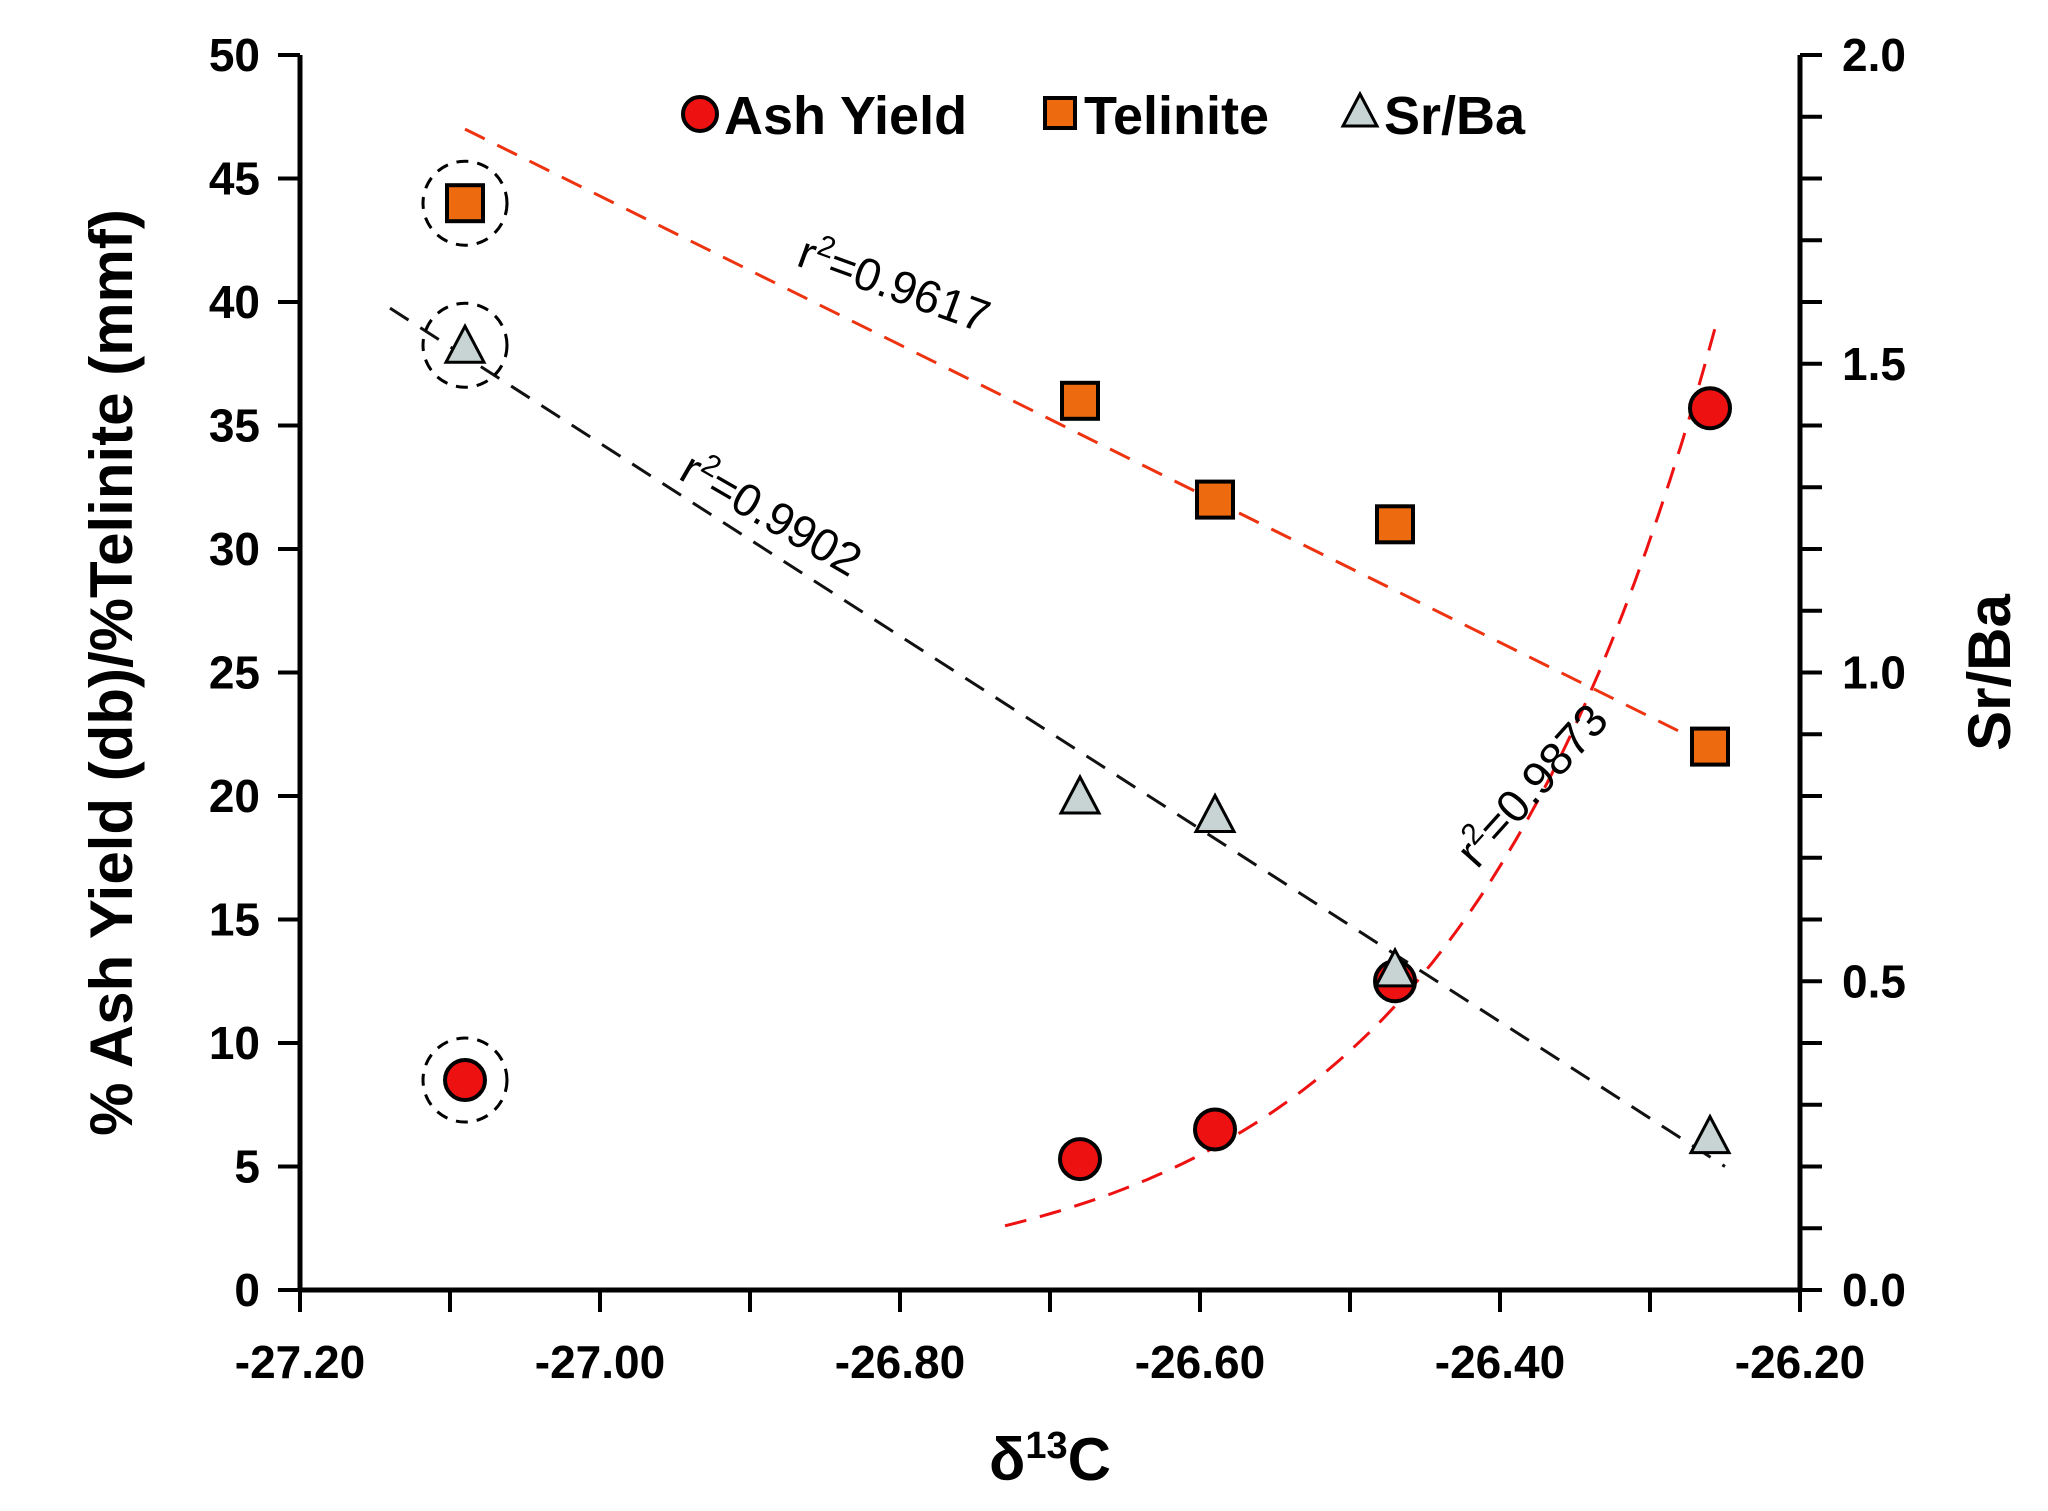 The width and height of the screenshot is (2048, 1511). Describe the element at coordinates (234, 179) in the screenshot. I see `y-left-tick-label: 45` at that location.